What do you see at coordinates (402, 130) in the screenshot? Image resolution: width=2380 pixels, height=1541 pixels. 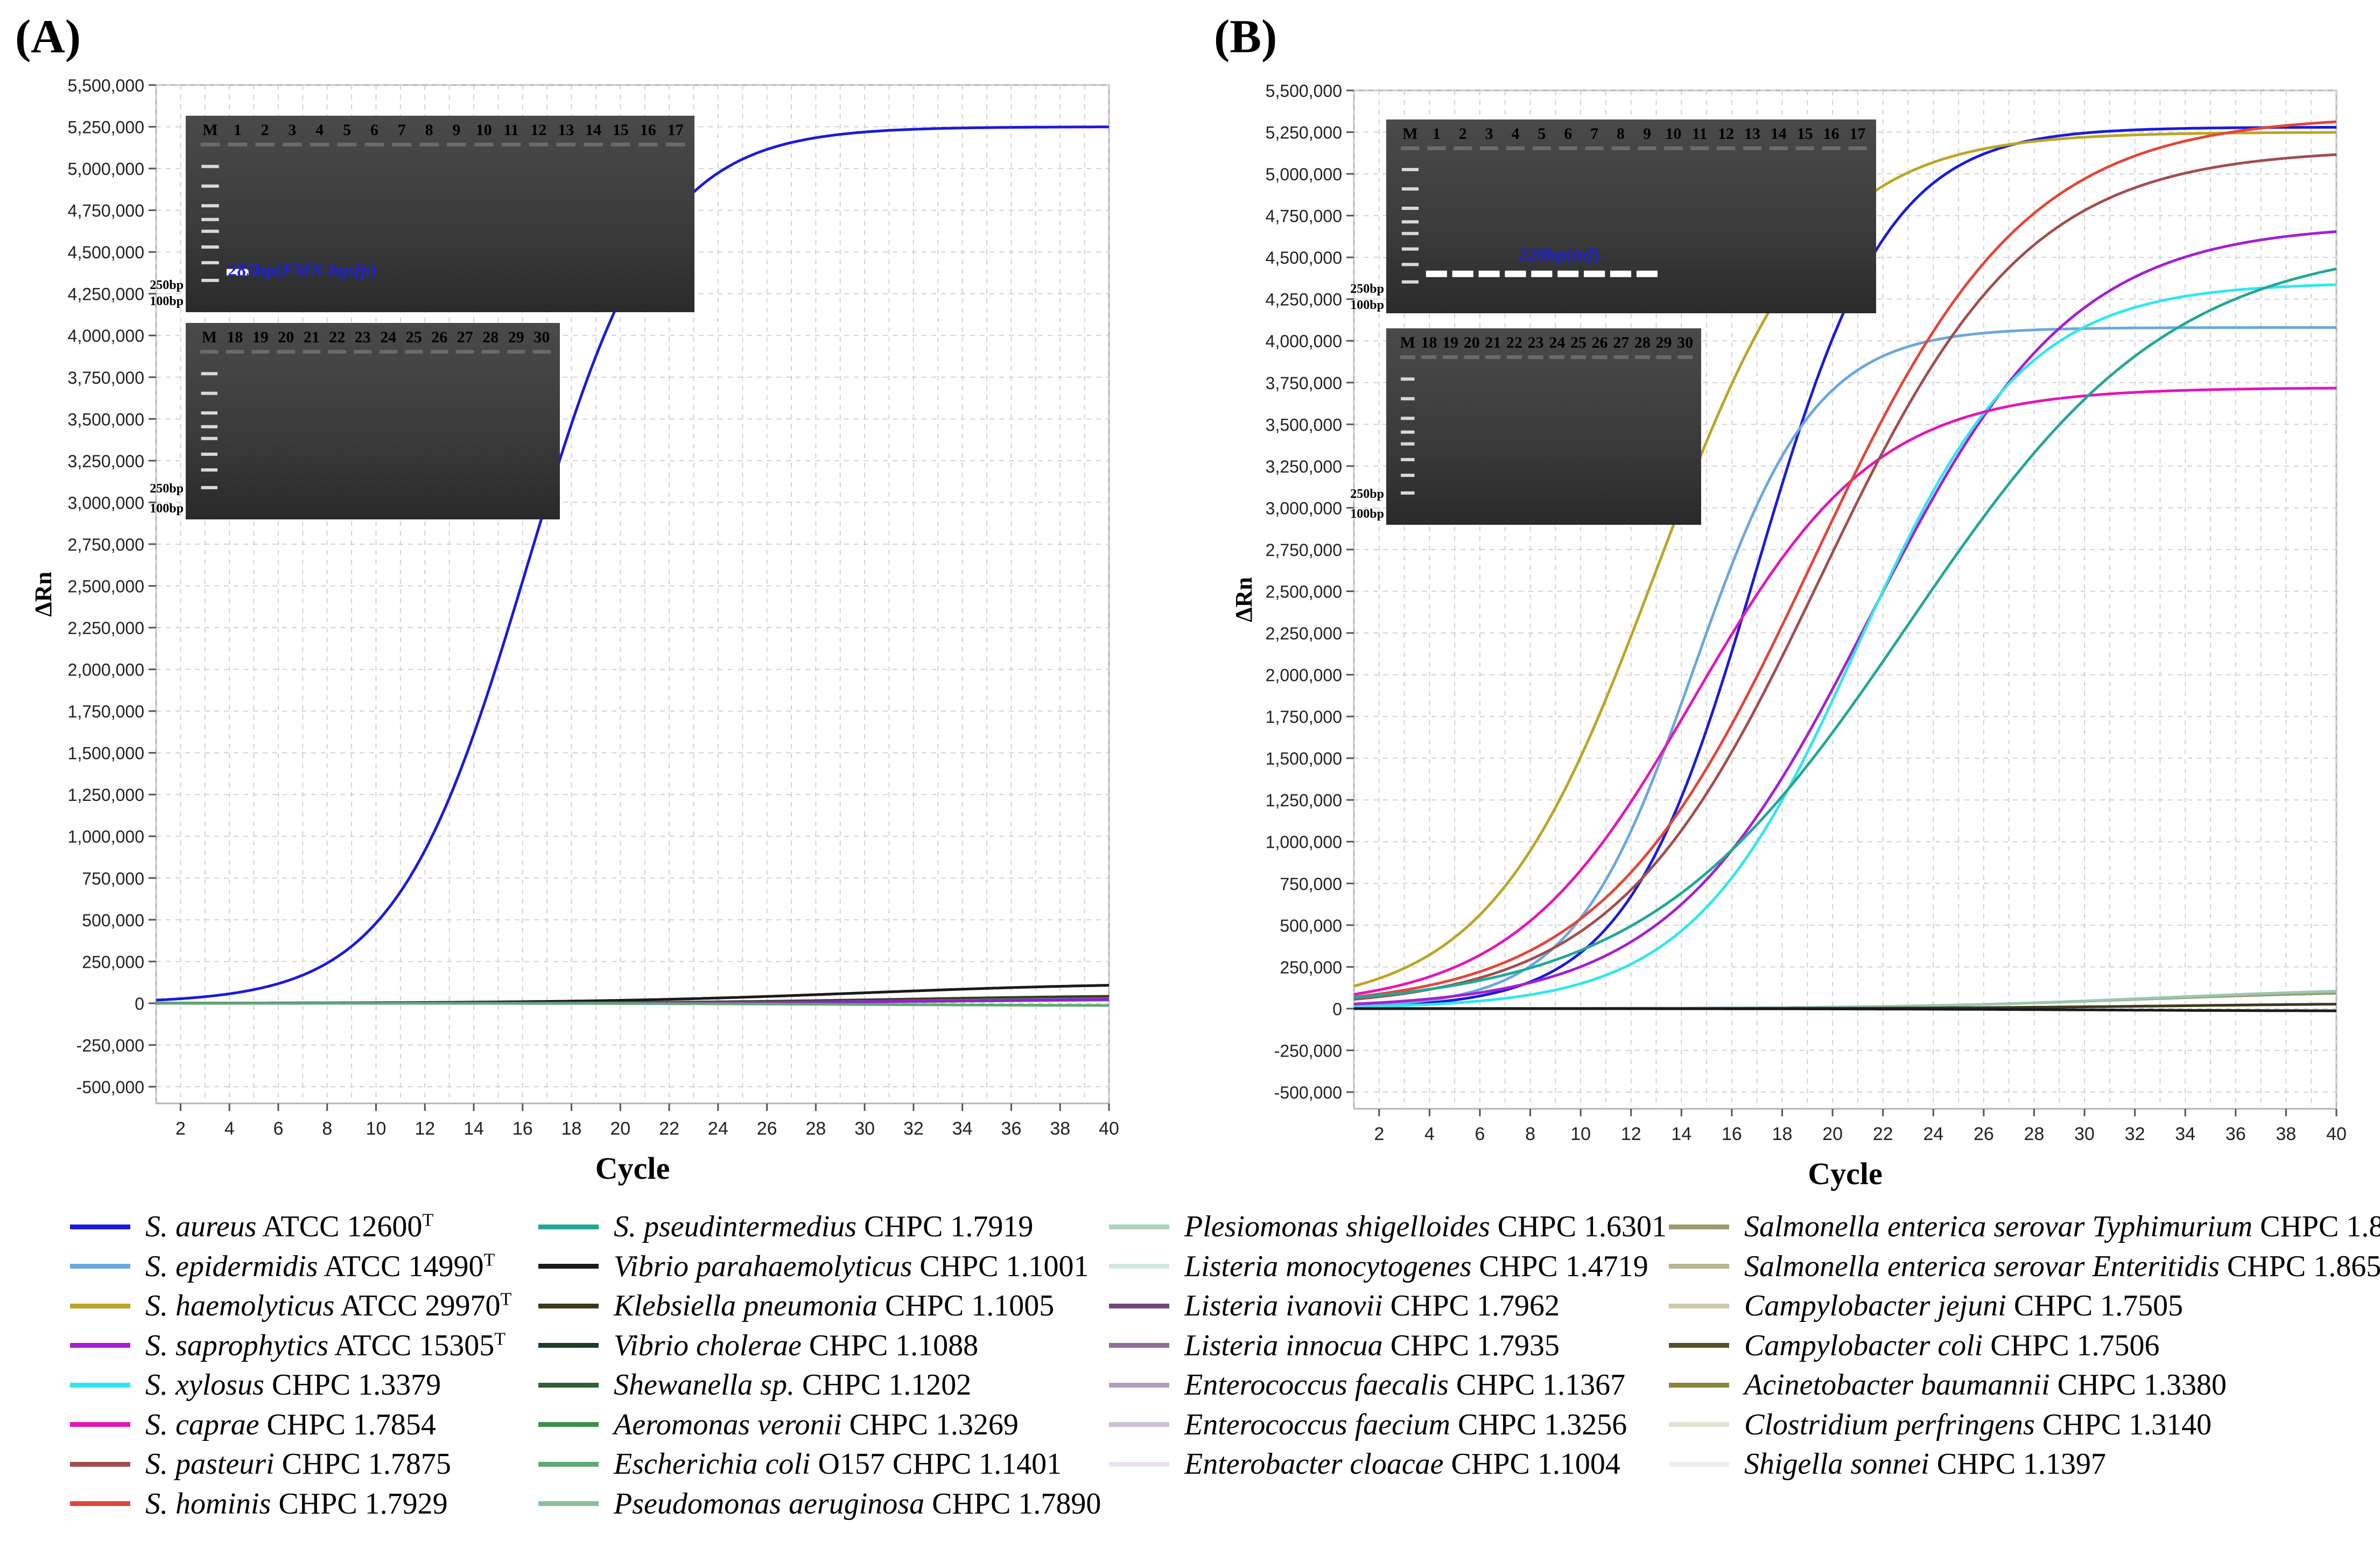 I see `gel-lane-label: 7` at bounding box center [402, 130].